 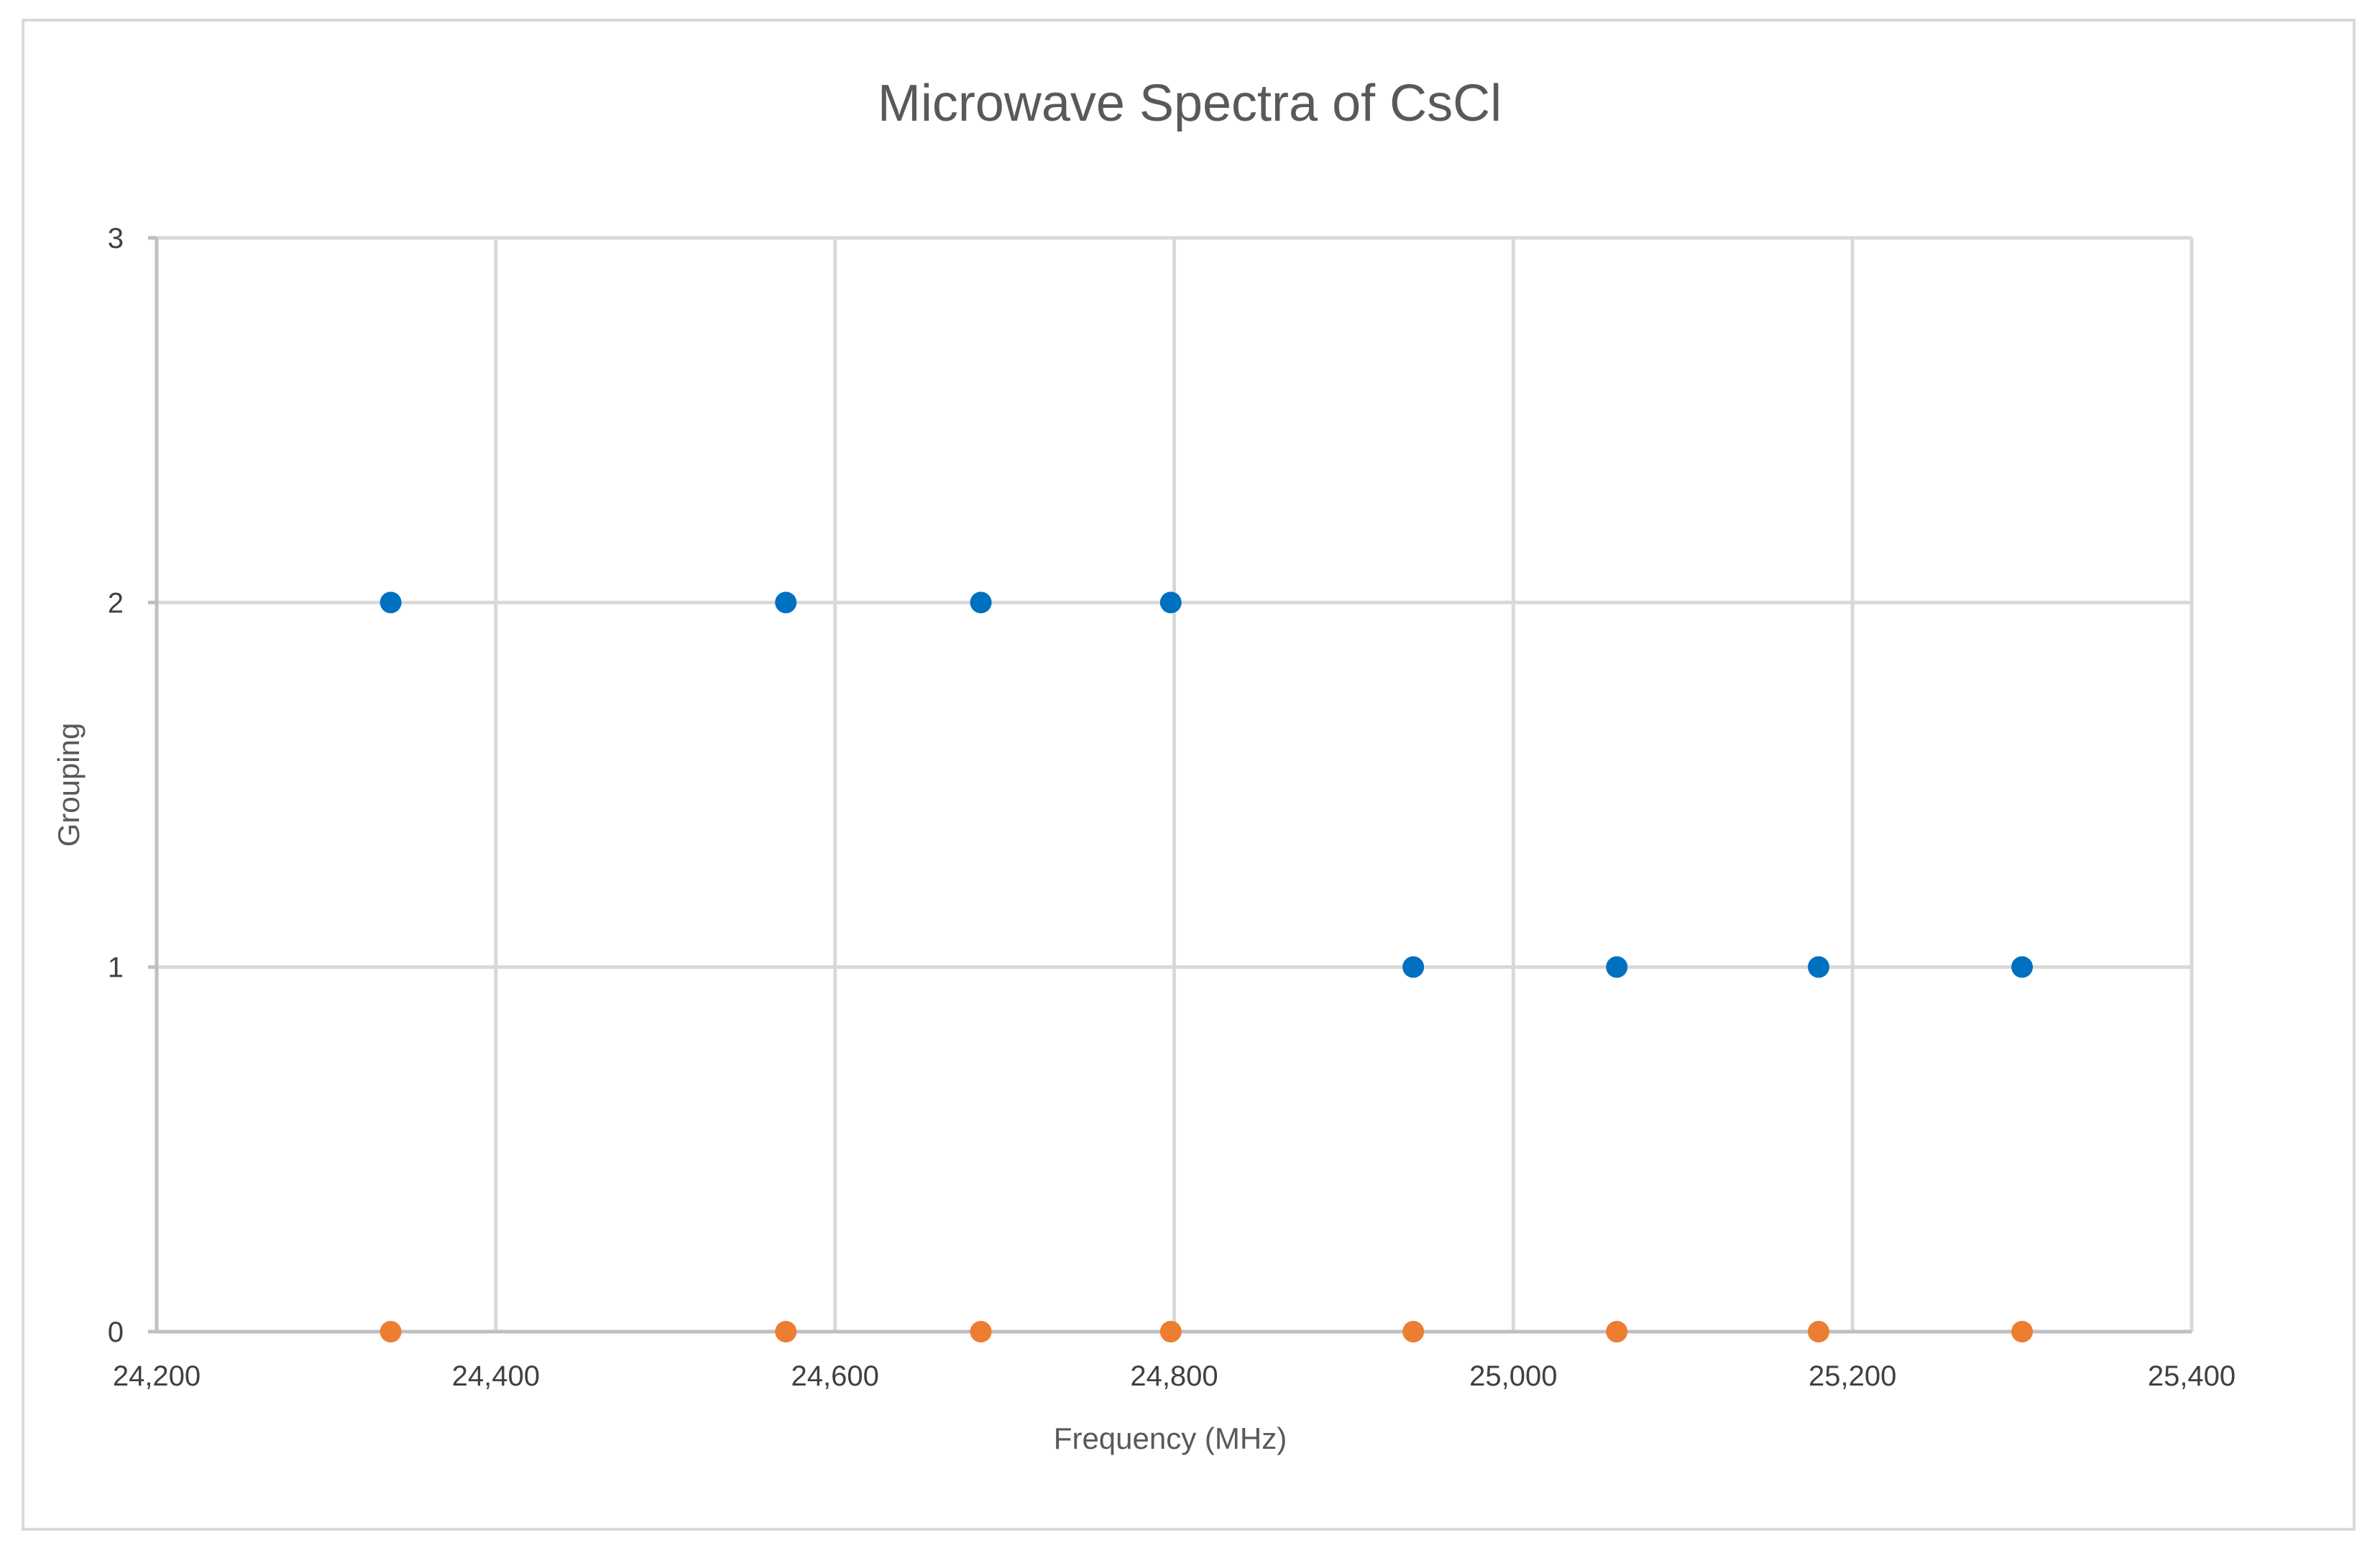 I want to click on x-tick-label: 24,600, so click(x=834, y=1376).